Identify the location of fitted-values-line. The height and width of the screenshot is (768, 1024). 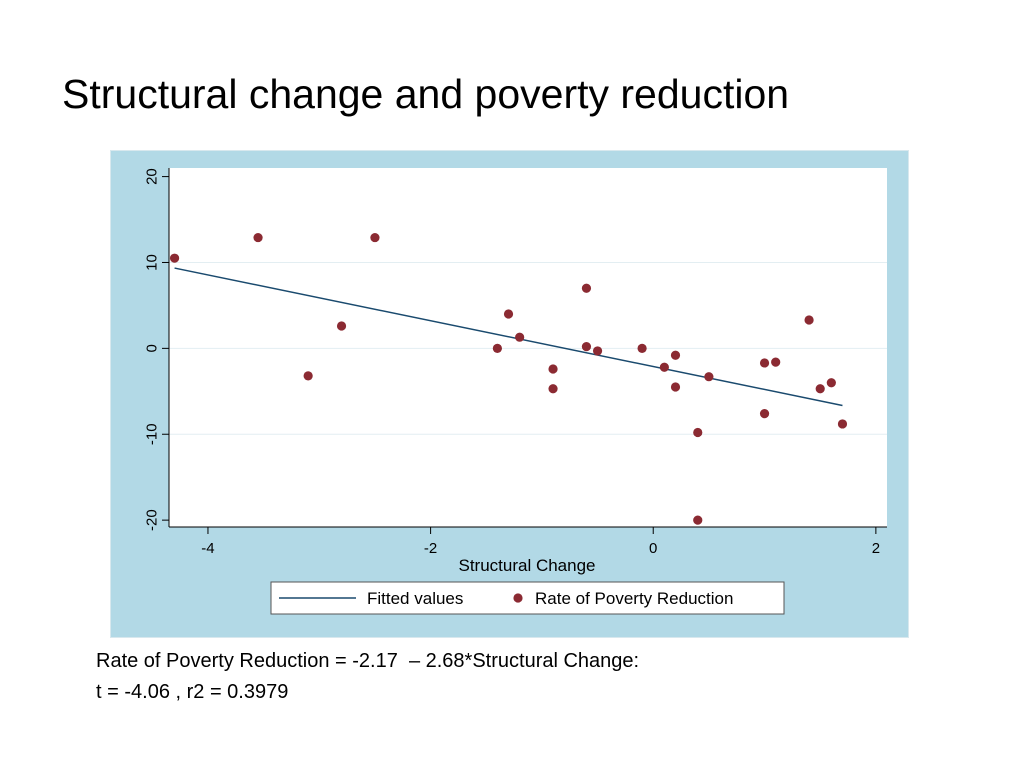
(508, 337).